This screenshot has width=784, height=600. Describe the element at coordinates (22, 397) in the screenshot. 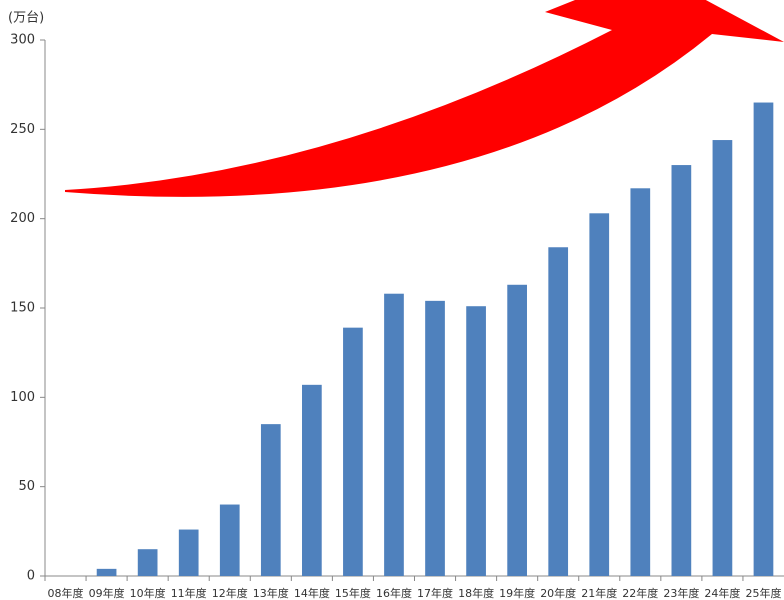

I see `y-tick-label: 100` at that location.